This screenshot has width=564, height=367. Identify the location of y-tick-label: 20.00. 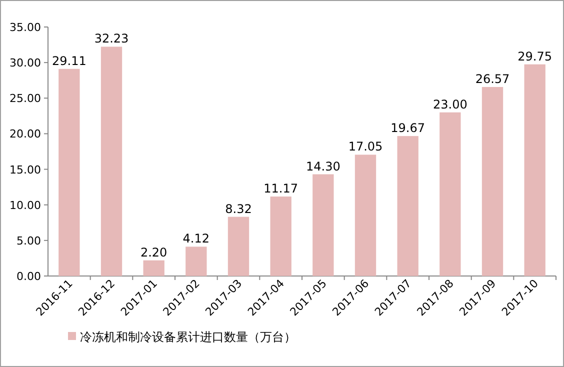
(25, 134).